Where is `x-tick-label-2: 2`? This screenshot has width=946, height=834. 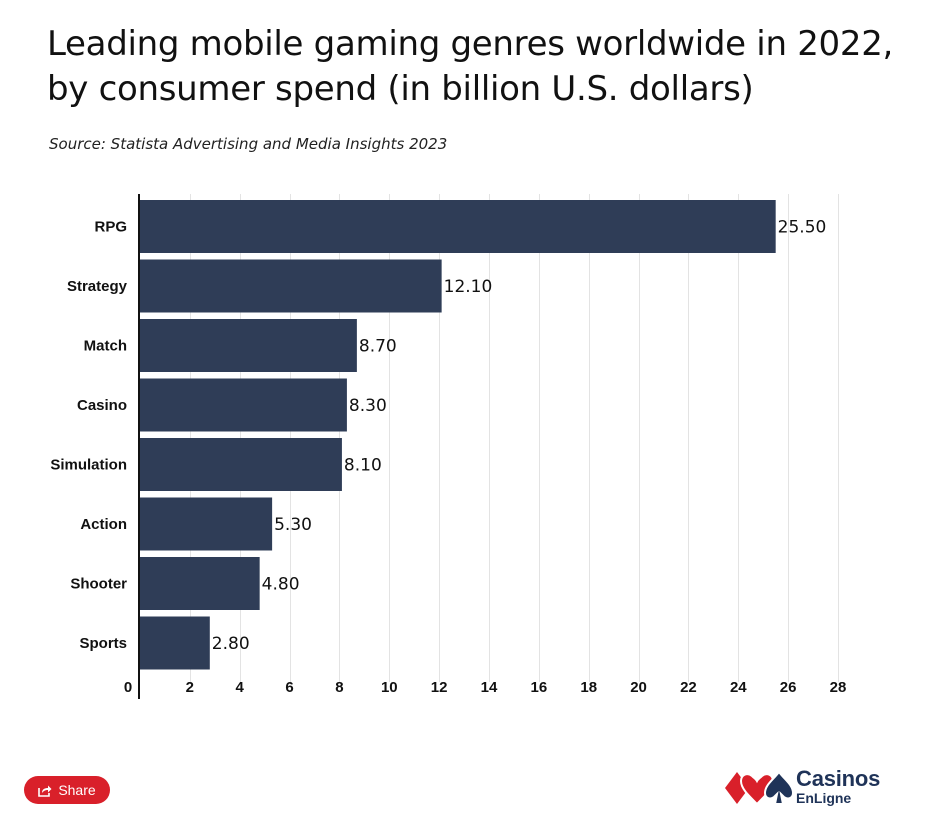
x-tick-label-2: 2 is located at coordinates (190, 687).